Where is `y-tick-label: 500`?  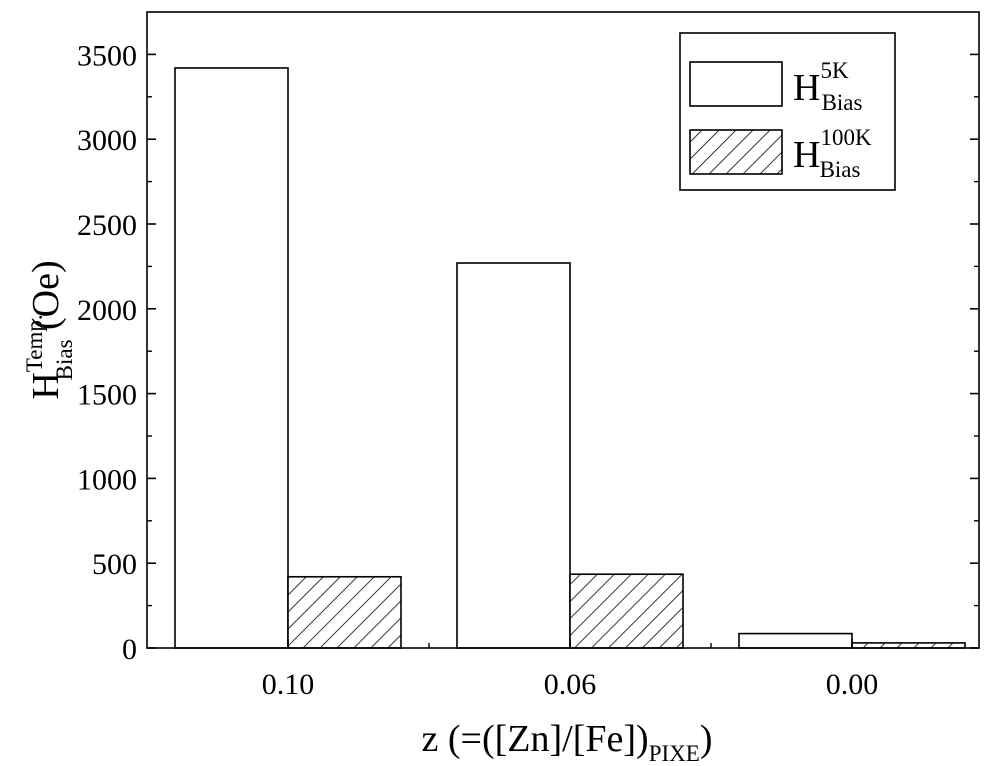 y-tick-label: 500 is located at coordinates (114, 564).